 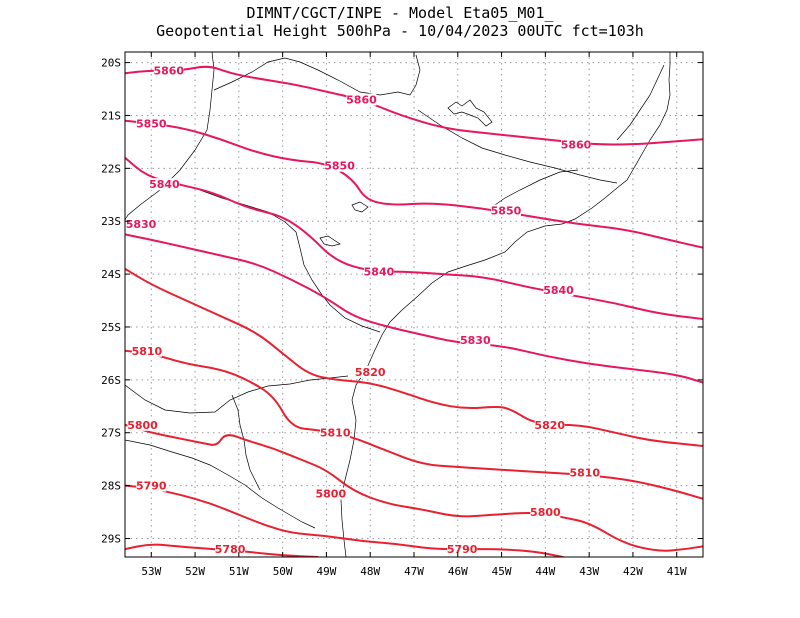 What do you see at coordinates (400, 13) in the screenshot?
I see `title-line-1: DIMNT/CGCT/INPE - Model Eta05_M01_` at bounding box center [400, 13].